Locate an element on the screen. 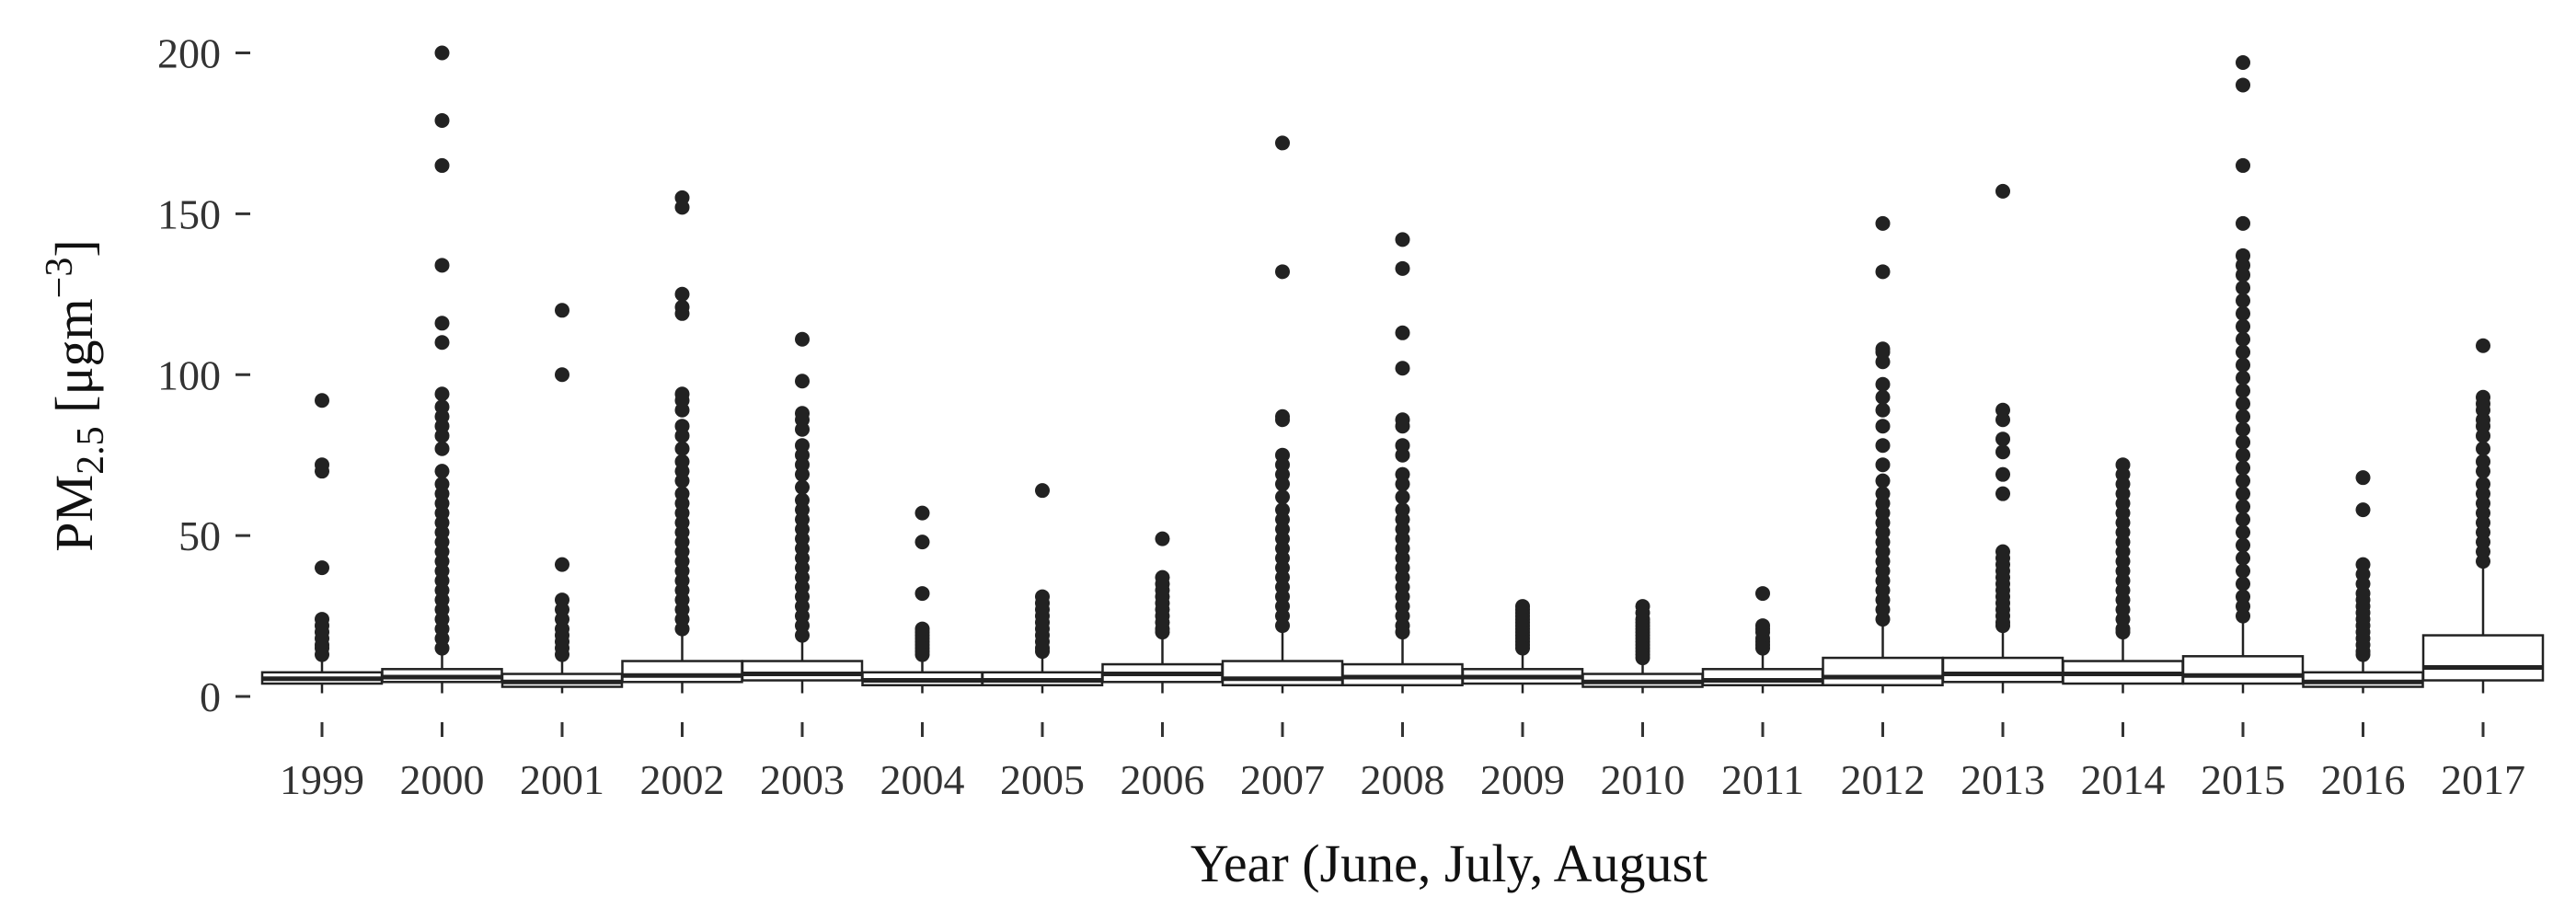 The image size is (2576, 920). box-2010 is located at coordinates (1642, 646).